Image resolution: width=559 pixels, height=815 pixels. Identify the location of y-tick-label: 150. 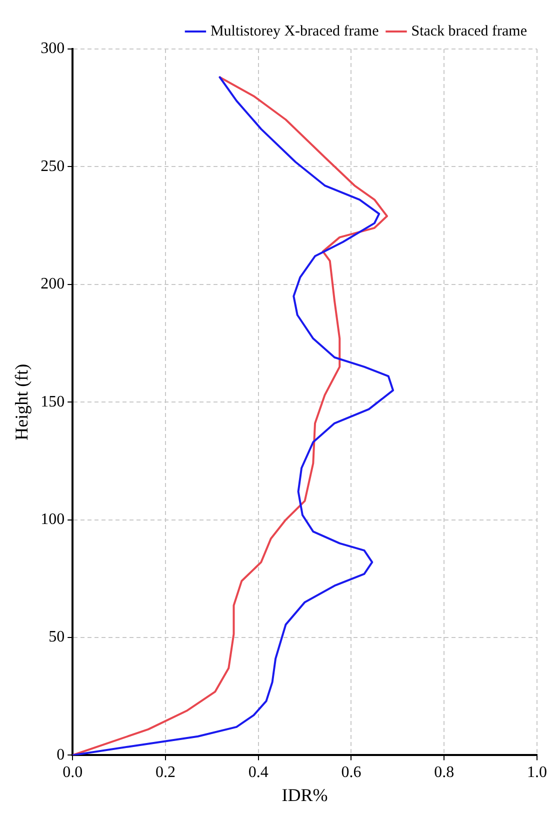
(52, 401).